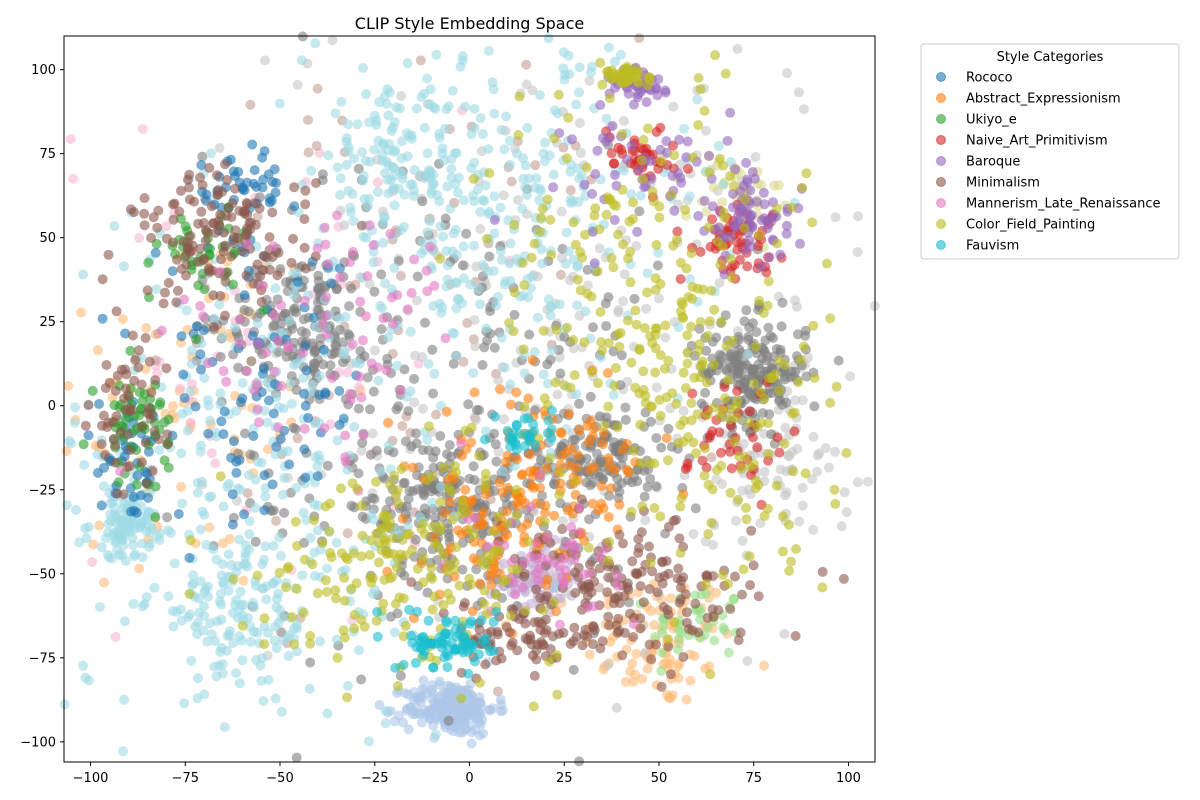 The height and width of the screenshot is (800, 1200). What do you see at coordinates (374, 778) in the screenshot?
I see `x-tick-label: −25` at bounding box center [374, 778].